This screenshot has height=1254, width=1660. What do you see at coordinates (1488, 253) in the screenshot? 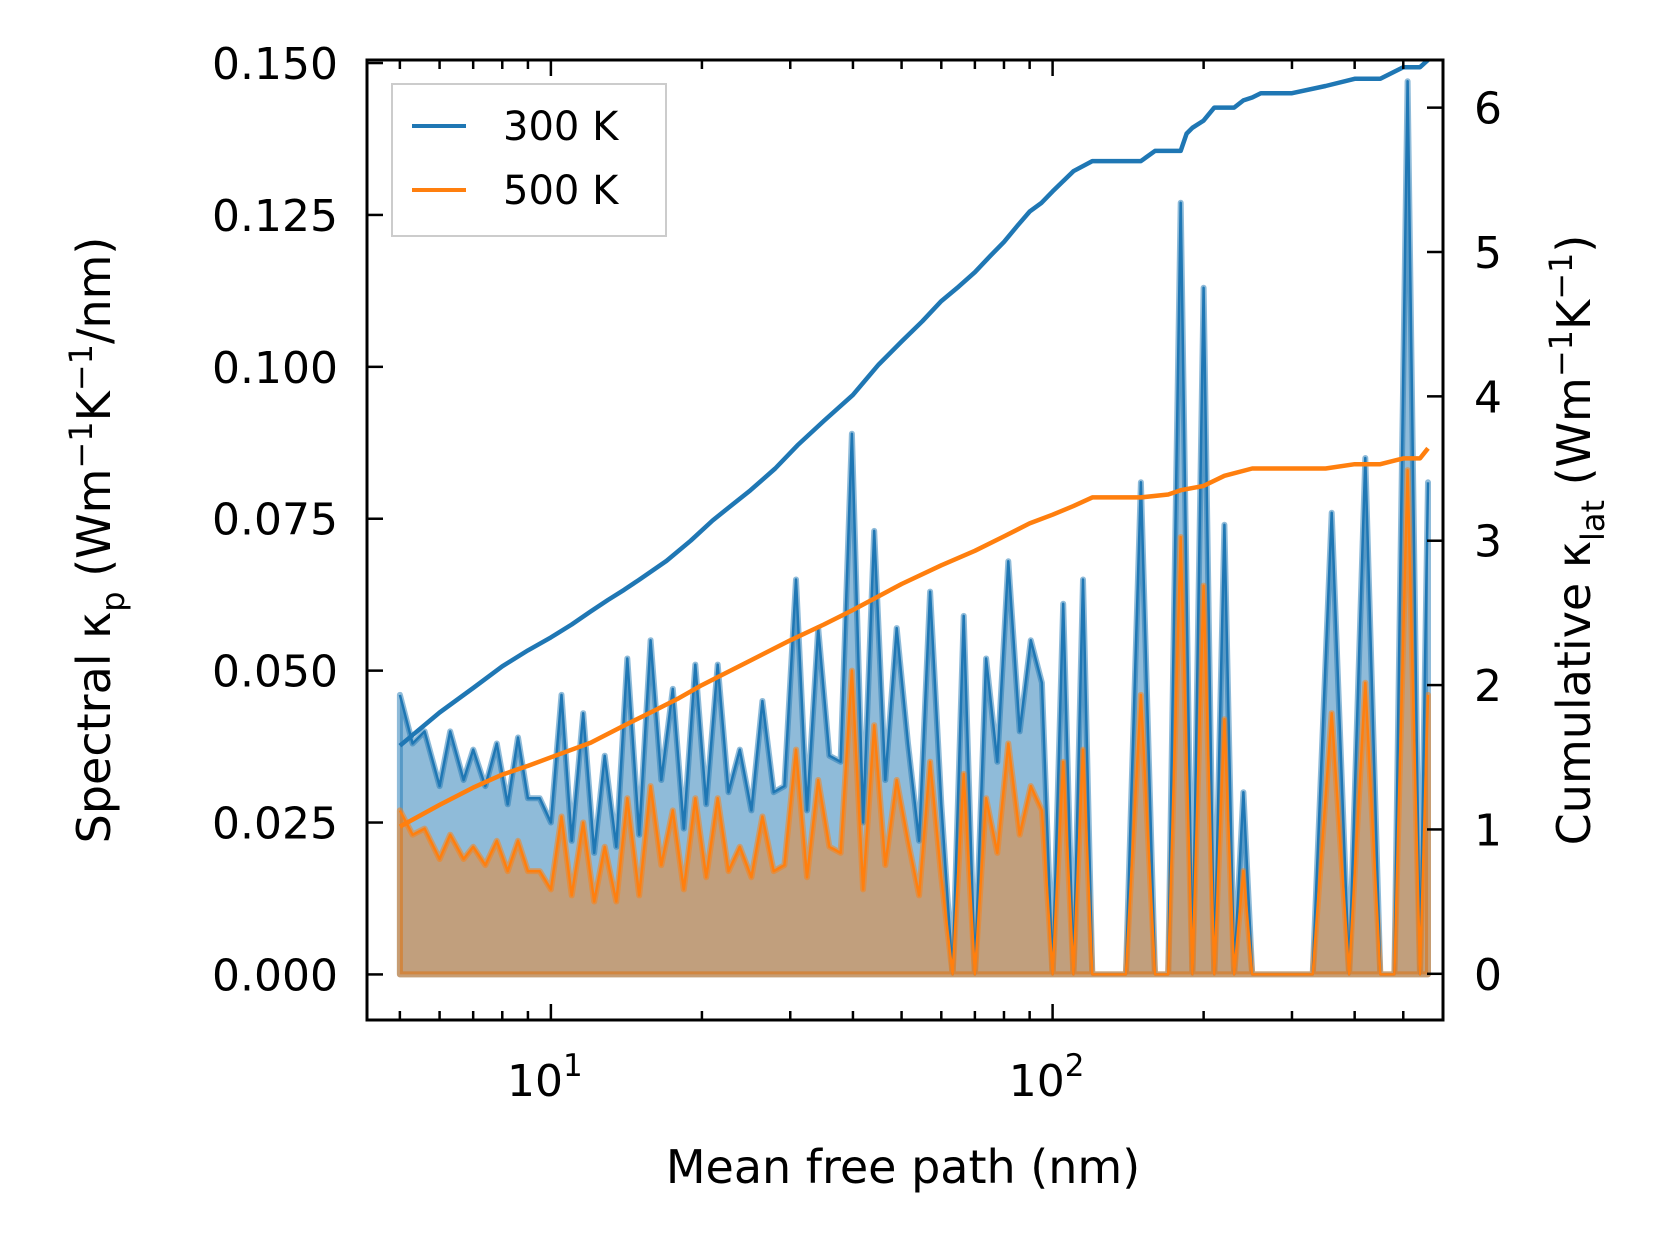
I see `right-tick-label: 5` at bounding box center [1488, 253].